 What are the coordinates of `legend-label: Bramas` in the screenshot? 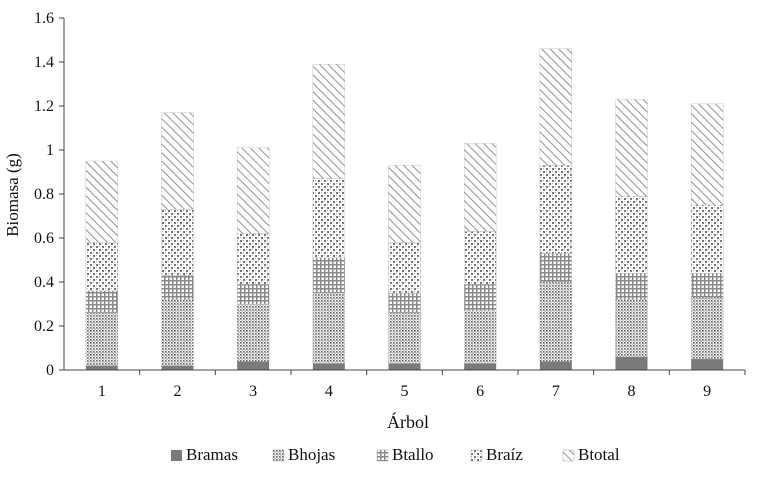 It's located at (212, 454).